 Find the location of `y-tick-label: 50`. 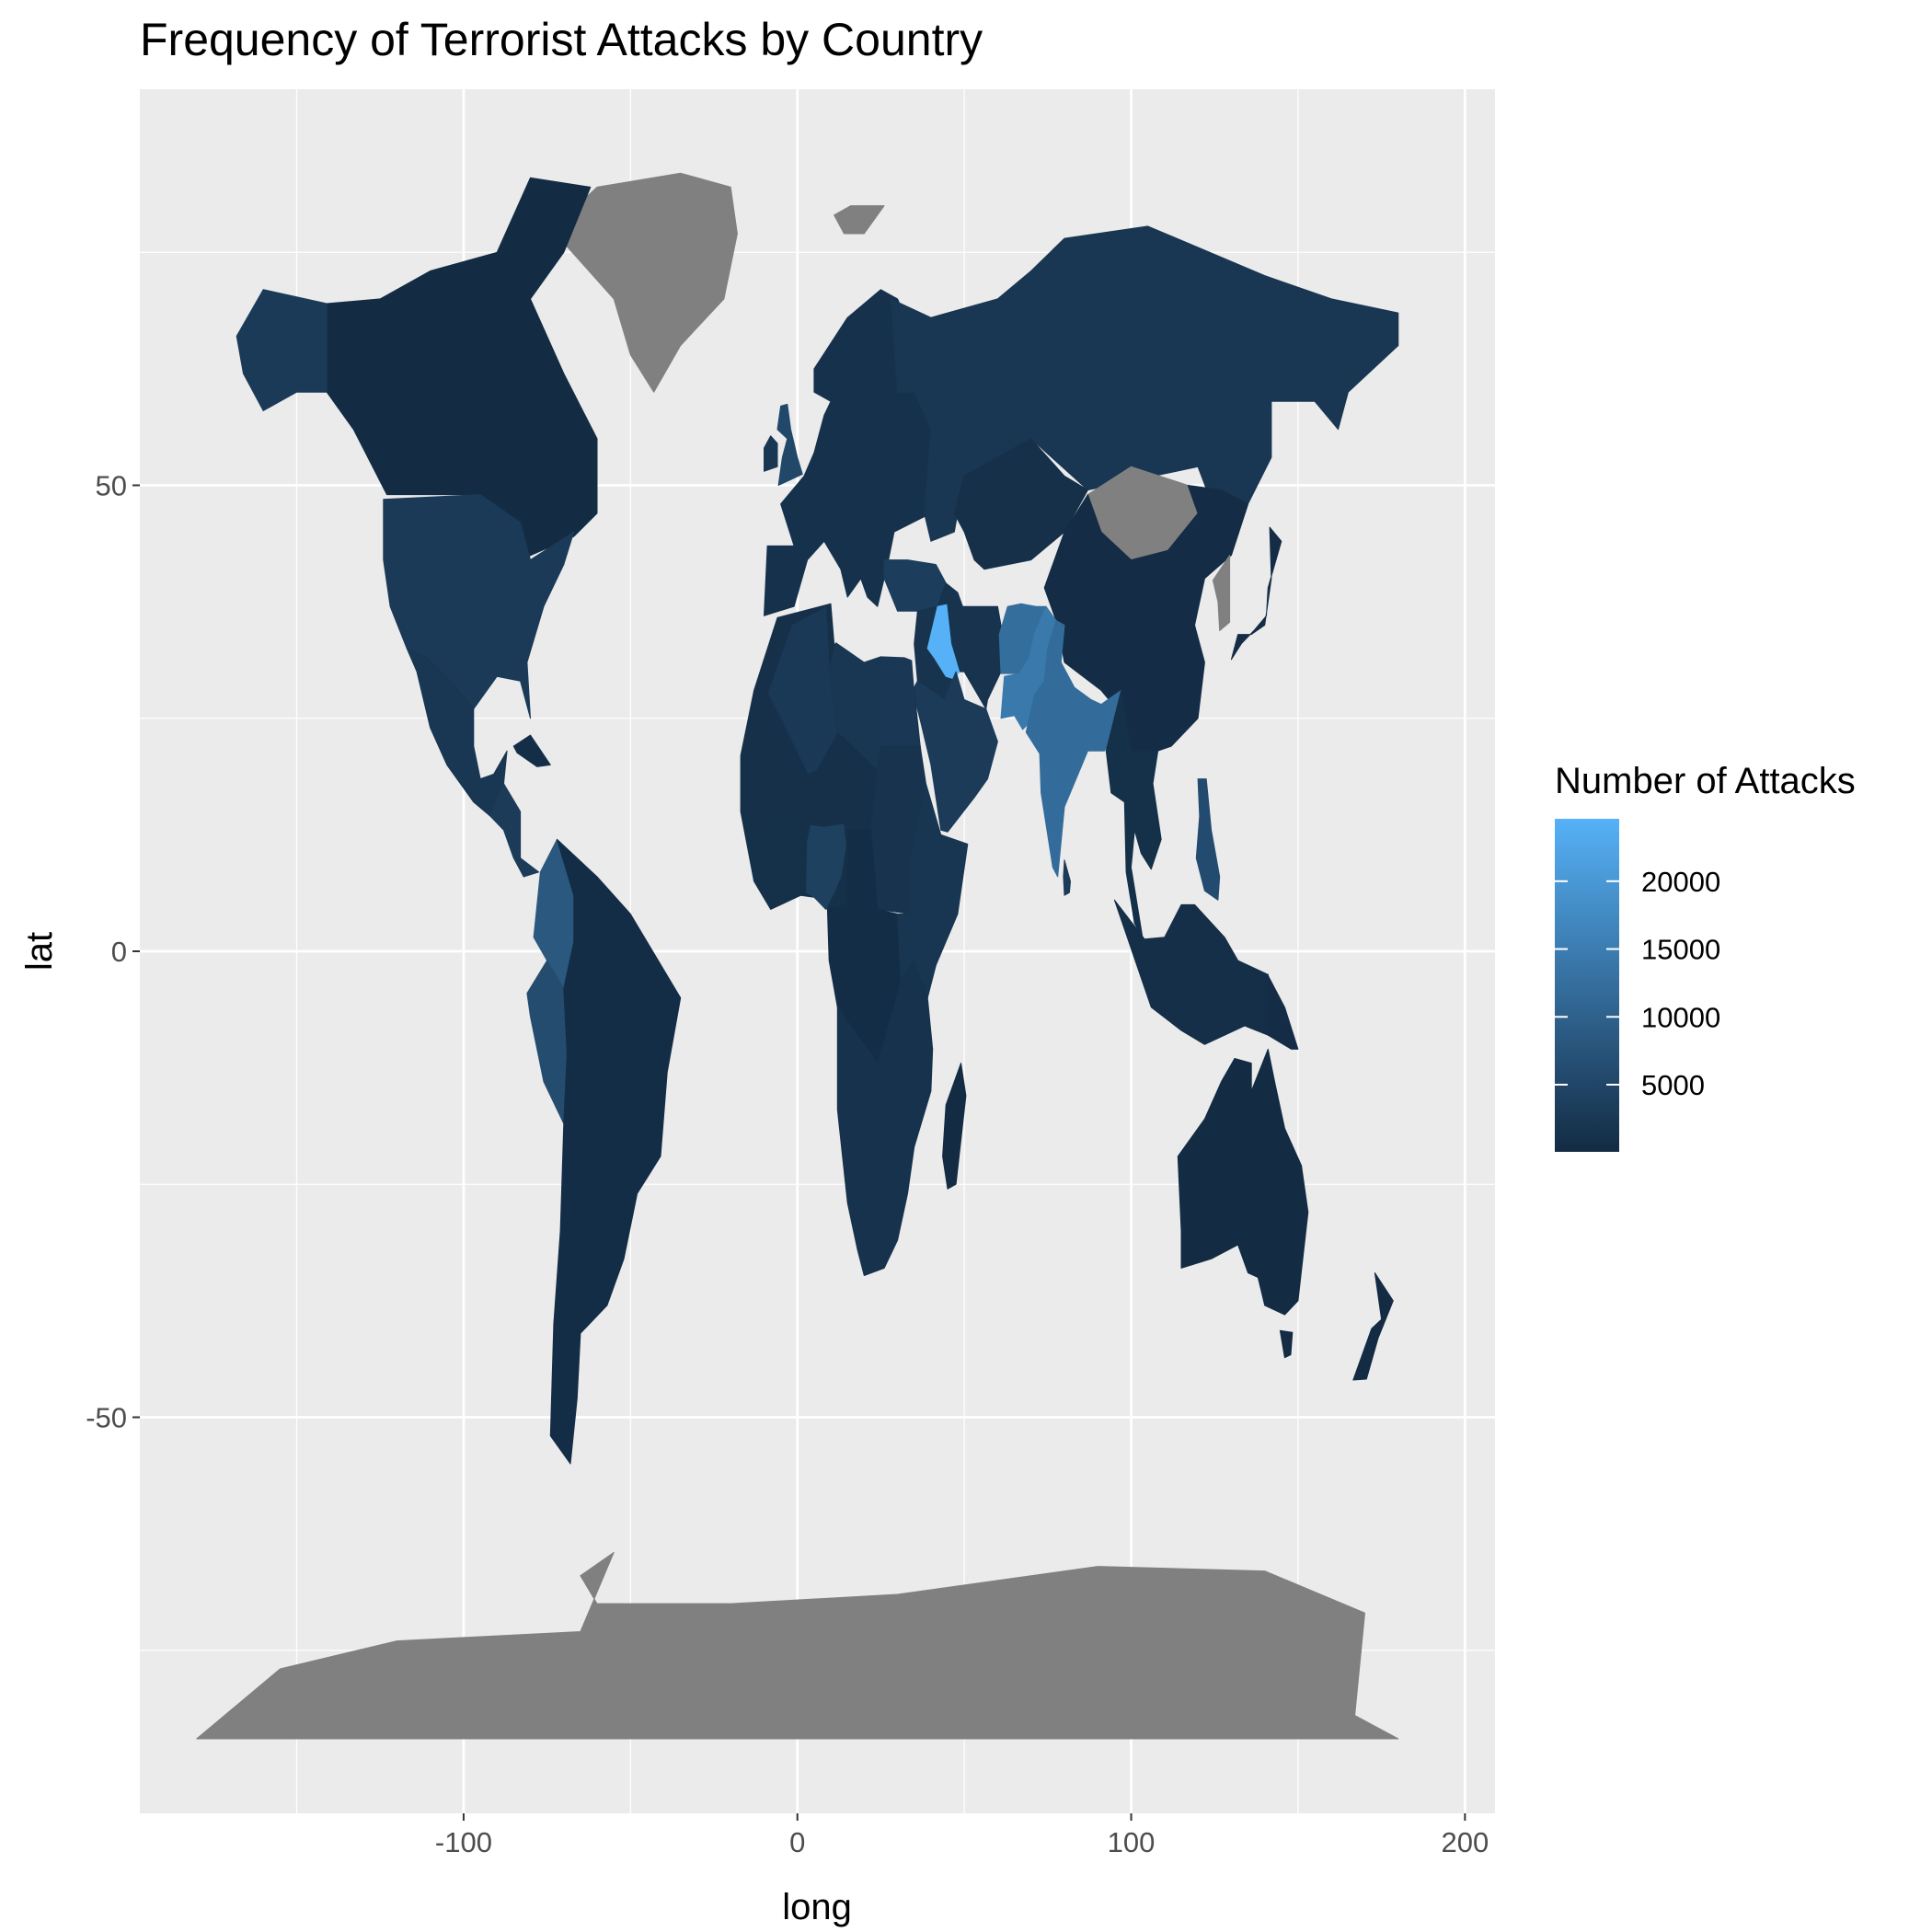

y-tick-label: 50 is located at coordinates (111, 486).